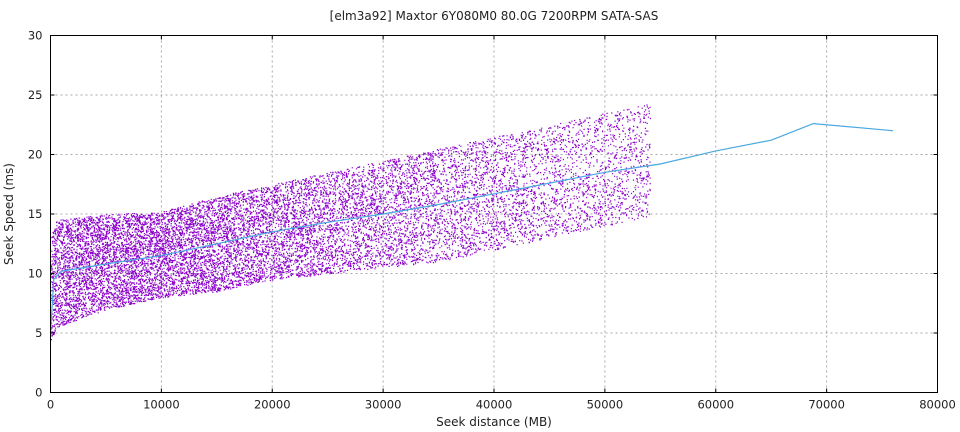  Describe the element at coordinates (35, 274) in the screenshot. I see `y-tick-label: 10` at that location.